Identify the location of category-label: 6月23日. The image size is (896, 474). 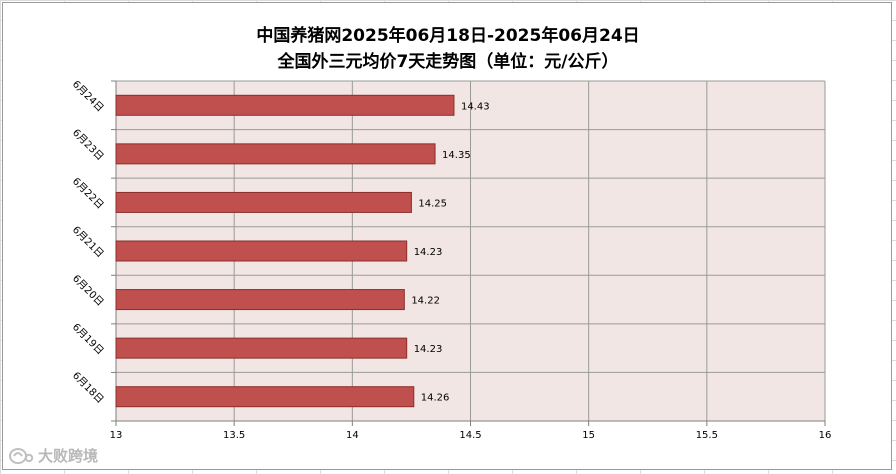
(88, 145).